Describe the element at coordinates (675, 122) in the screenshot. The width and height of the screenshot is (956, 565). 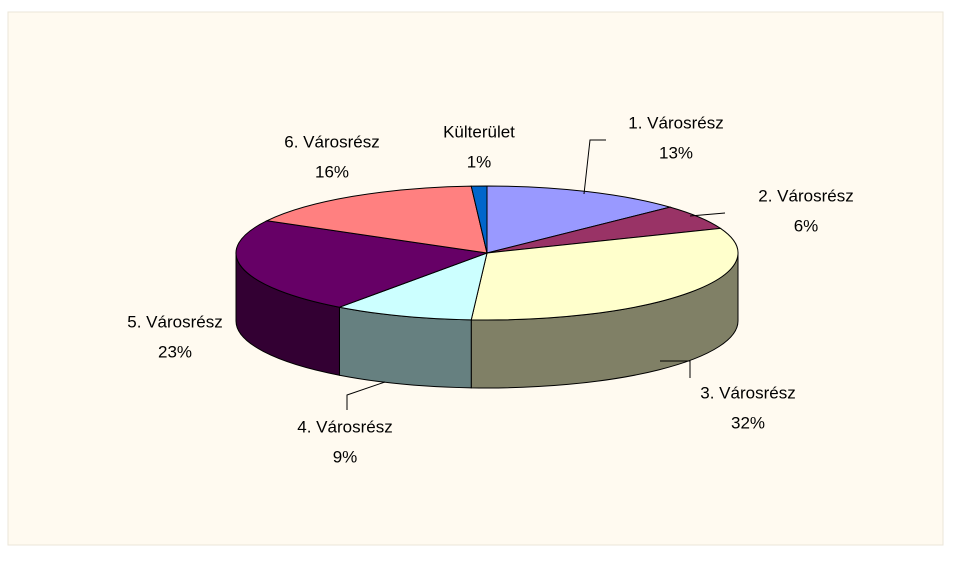
I see `slice-label: 1. Városrész` at that location.